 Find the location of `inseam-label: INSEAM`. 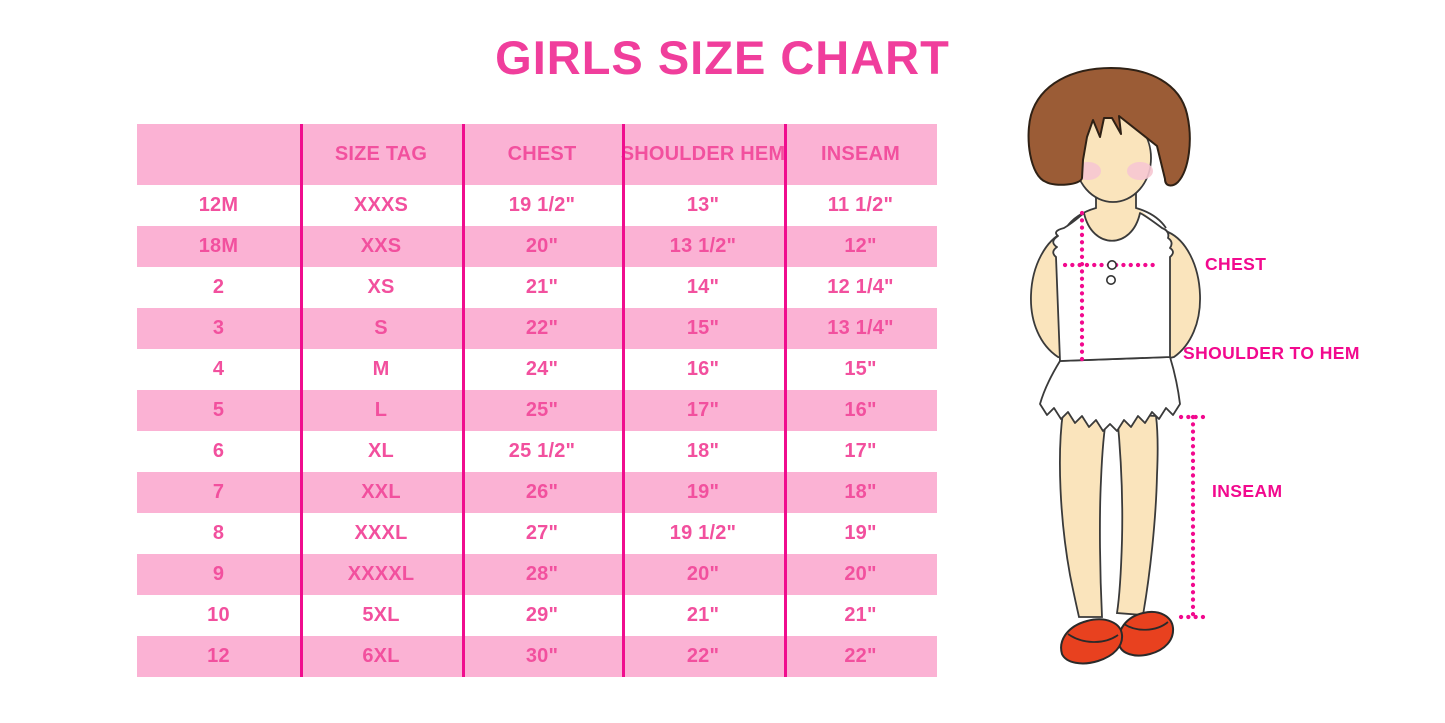

inseam-label: INSEAM is located at coordinates (1247, 491).